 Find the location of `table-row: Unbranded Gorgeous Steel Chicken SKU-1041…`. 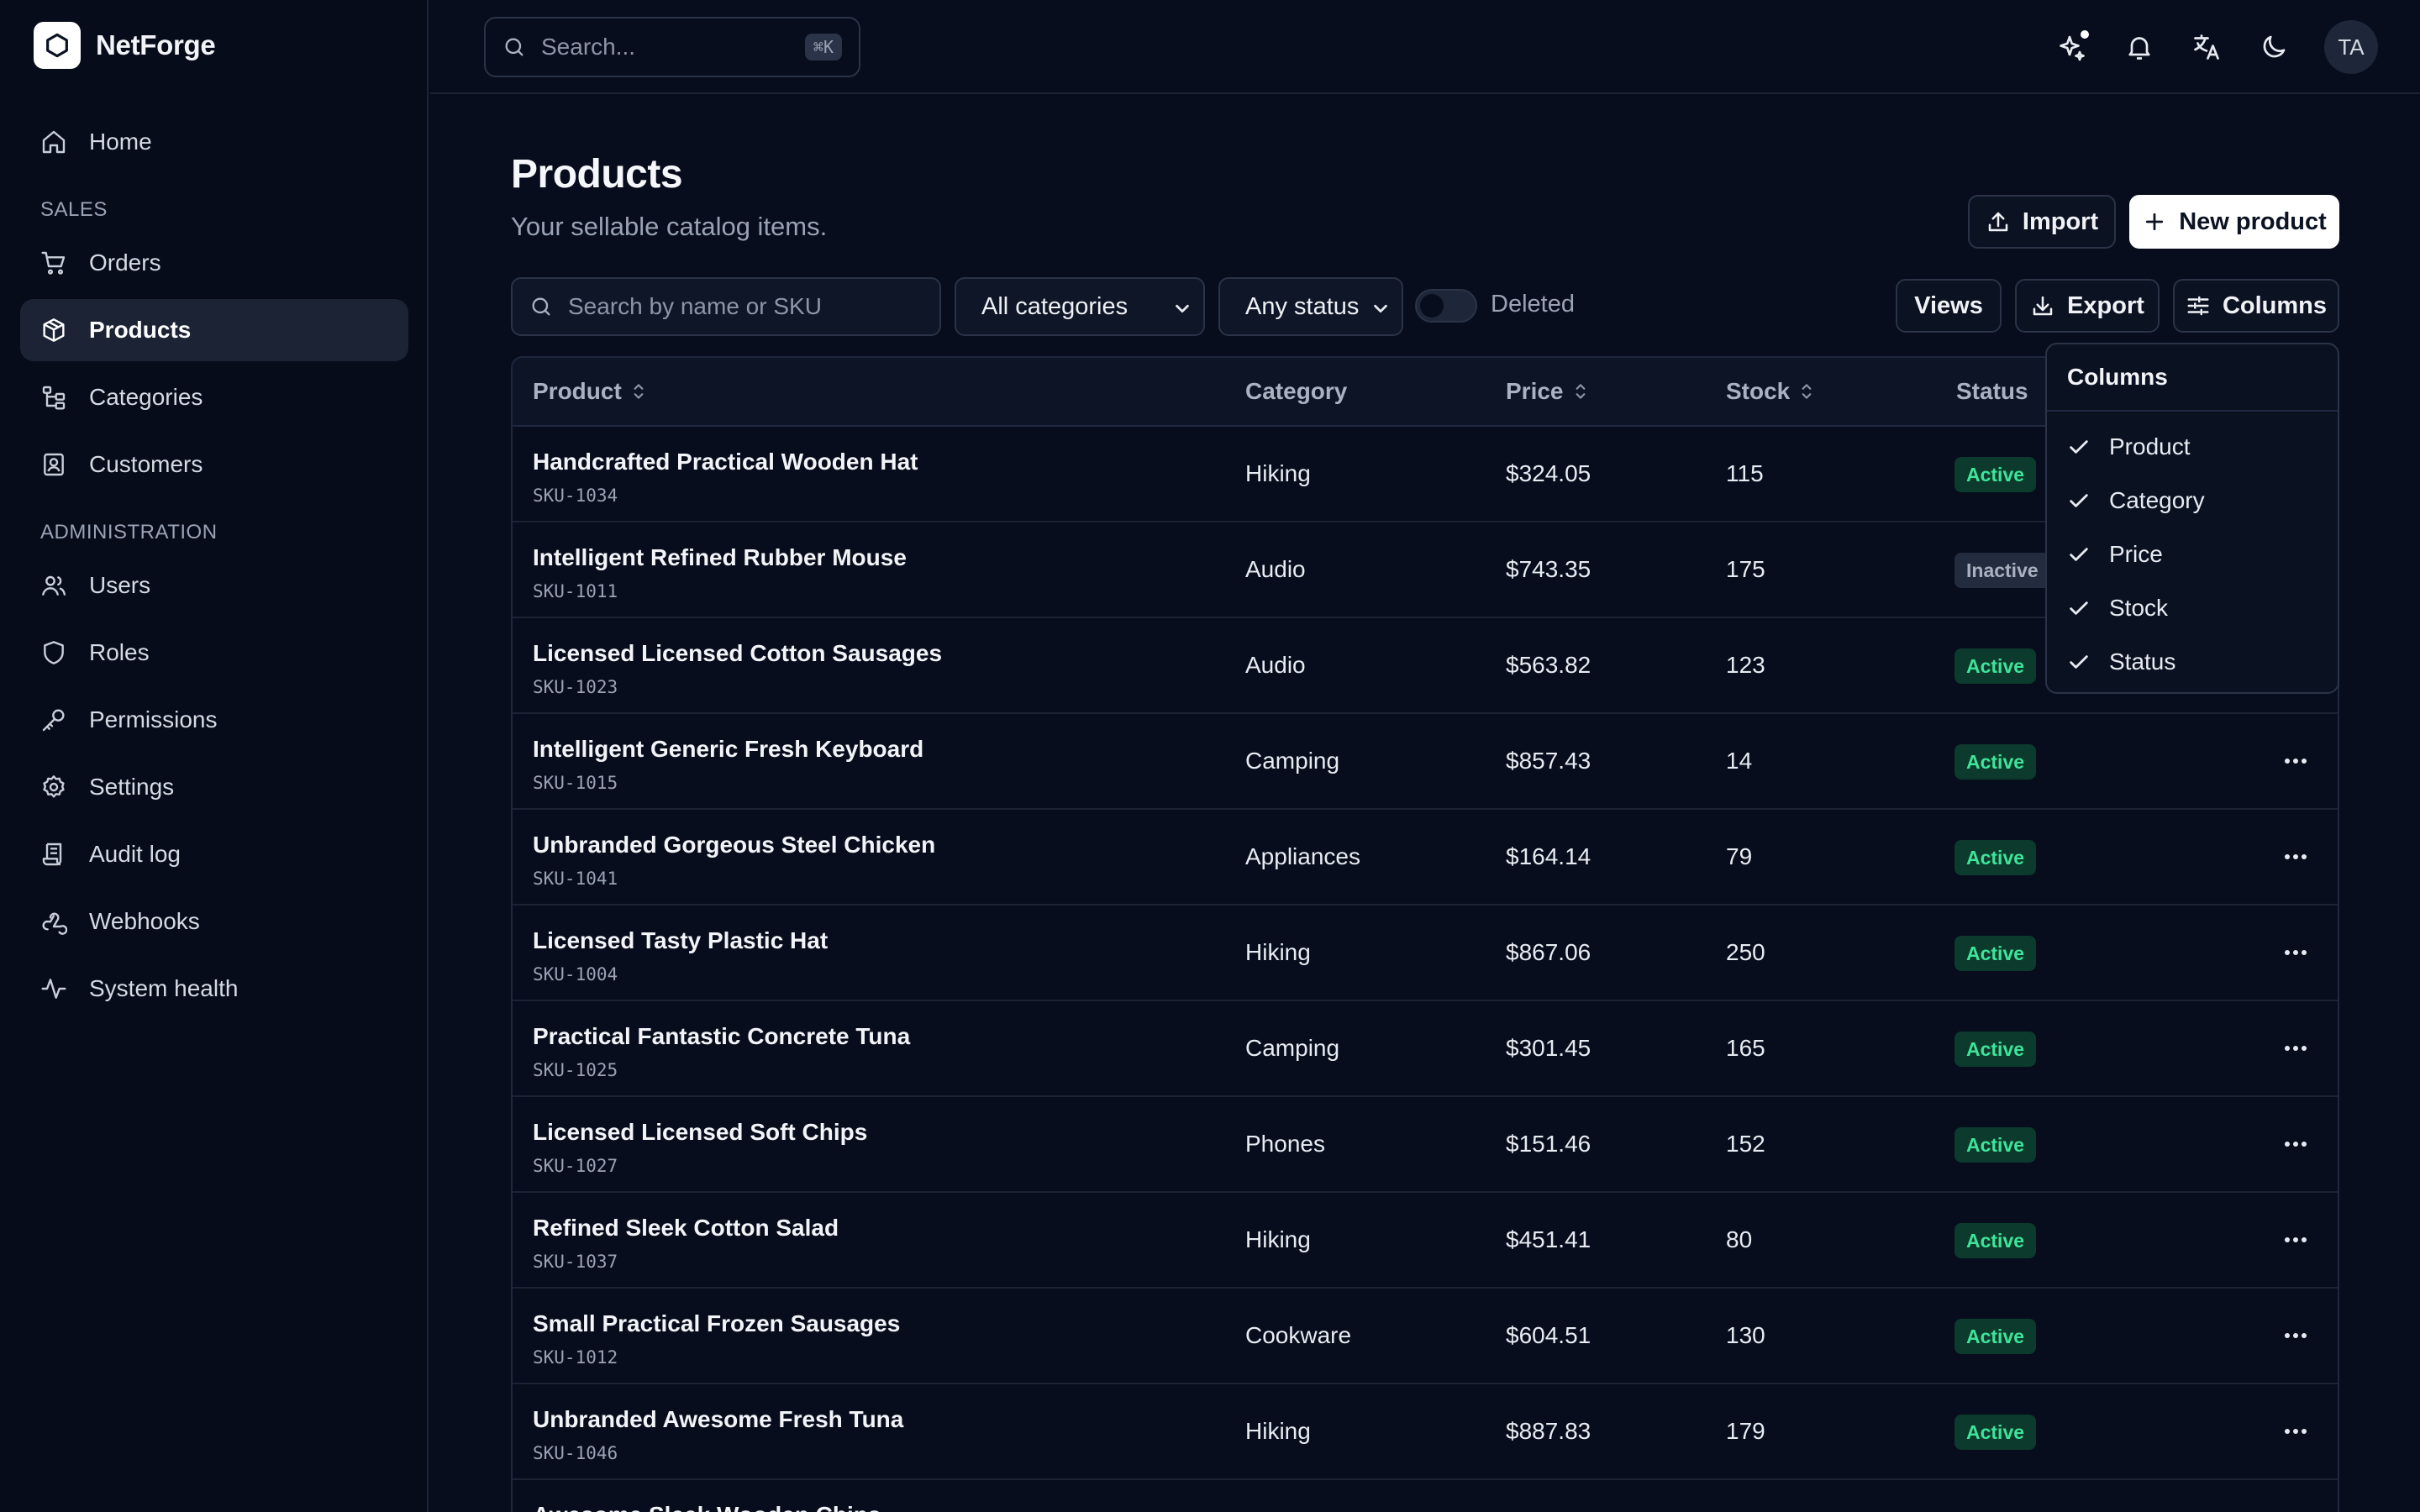

table-row: Unbranded Gorgeous Steel Chicken SKU-1041… is located at coordinates (1425, 858).